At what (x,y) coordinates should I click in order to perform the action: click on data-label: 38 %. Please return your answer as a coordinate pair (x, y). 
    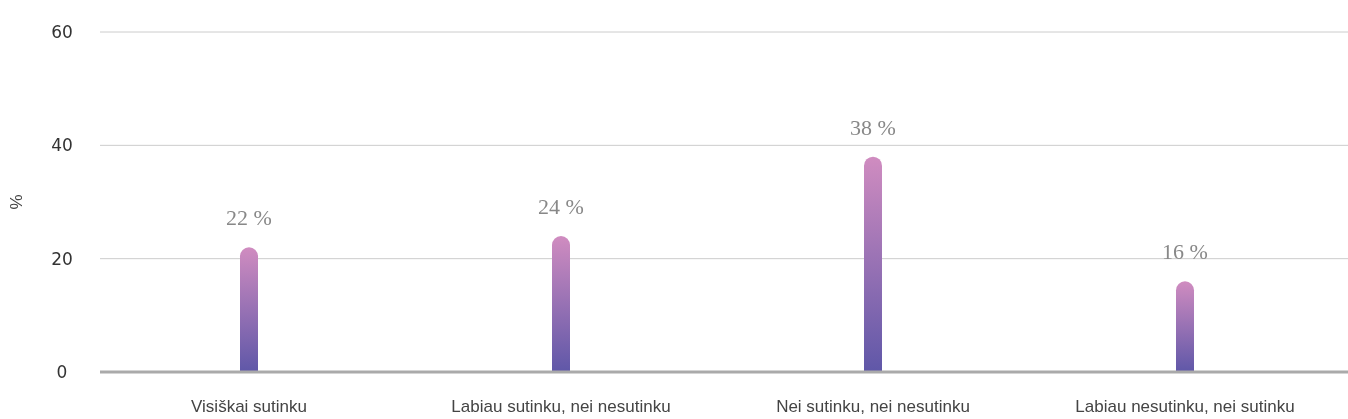
    Looking at the image, I should click on (873, 127).